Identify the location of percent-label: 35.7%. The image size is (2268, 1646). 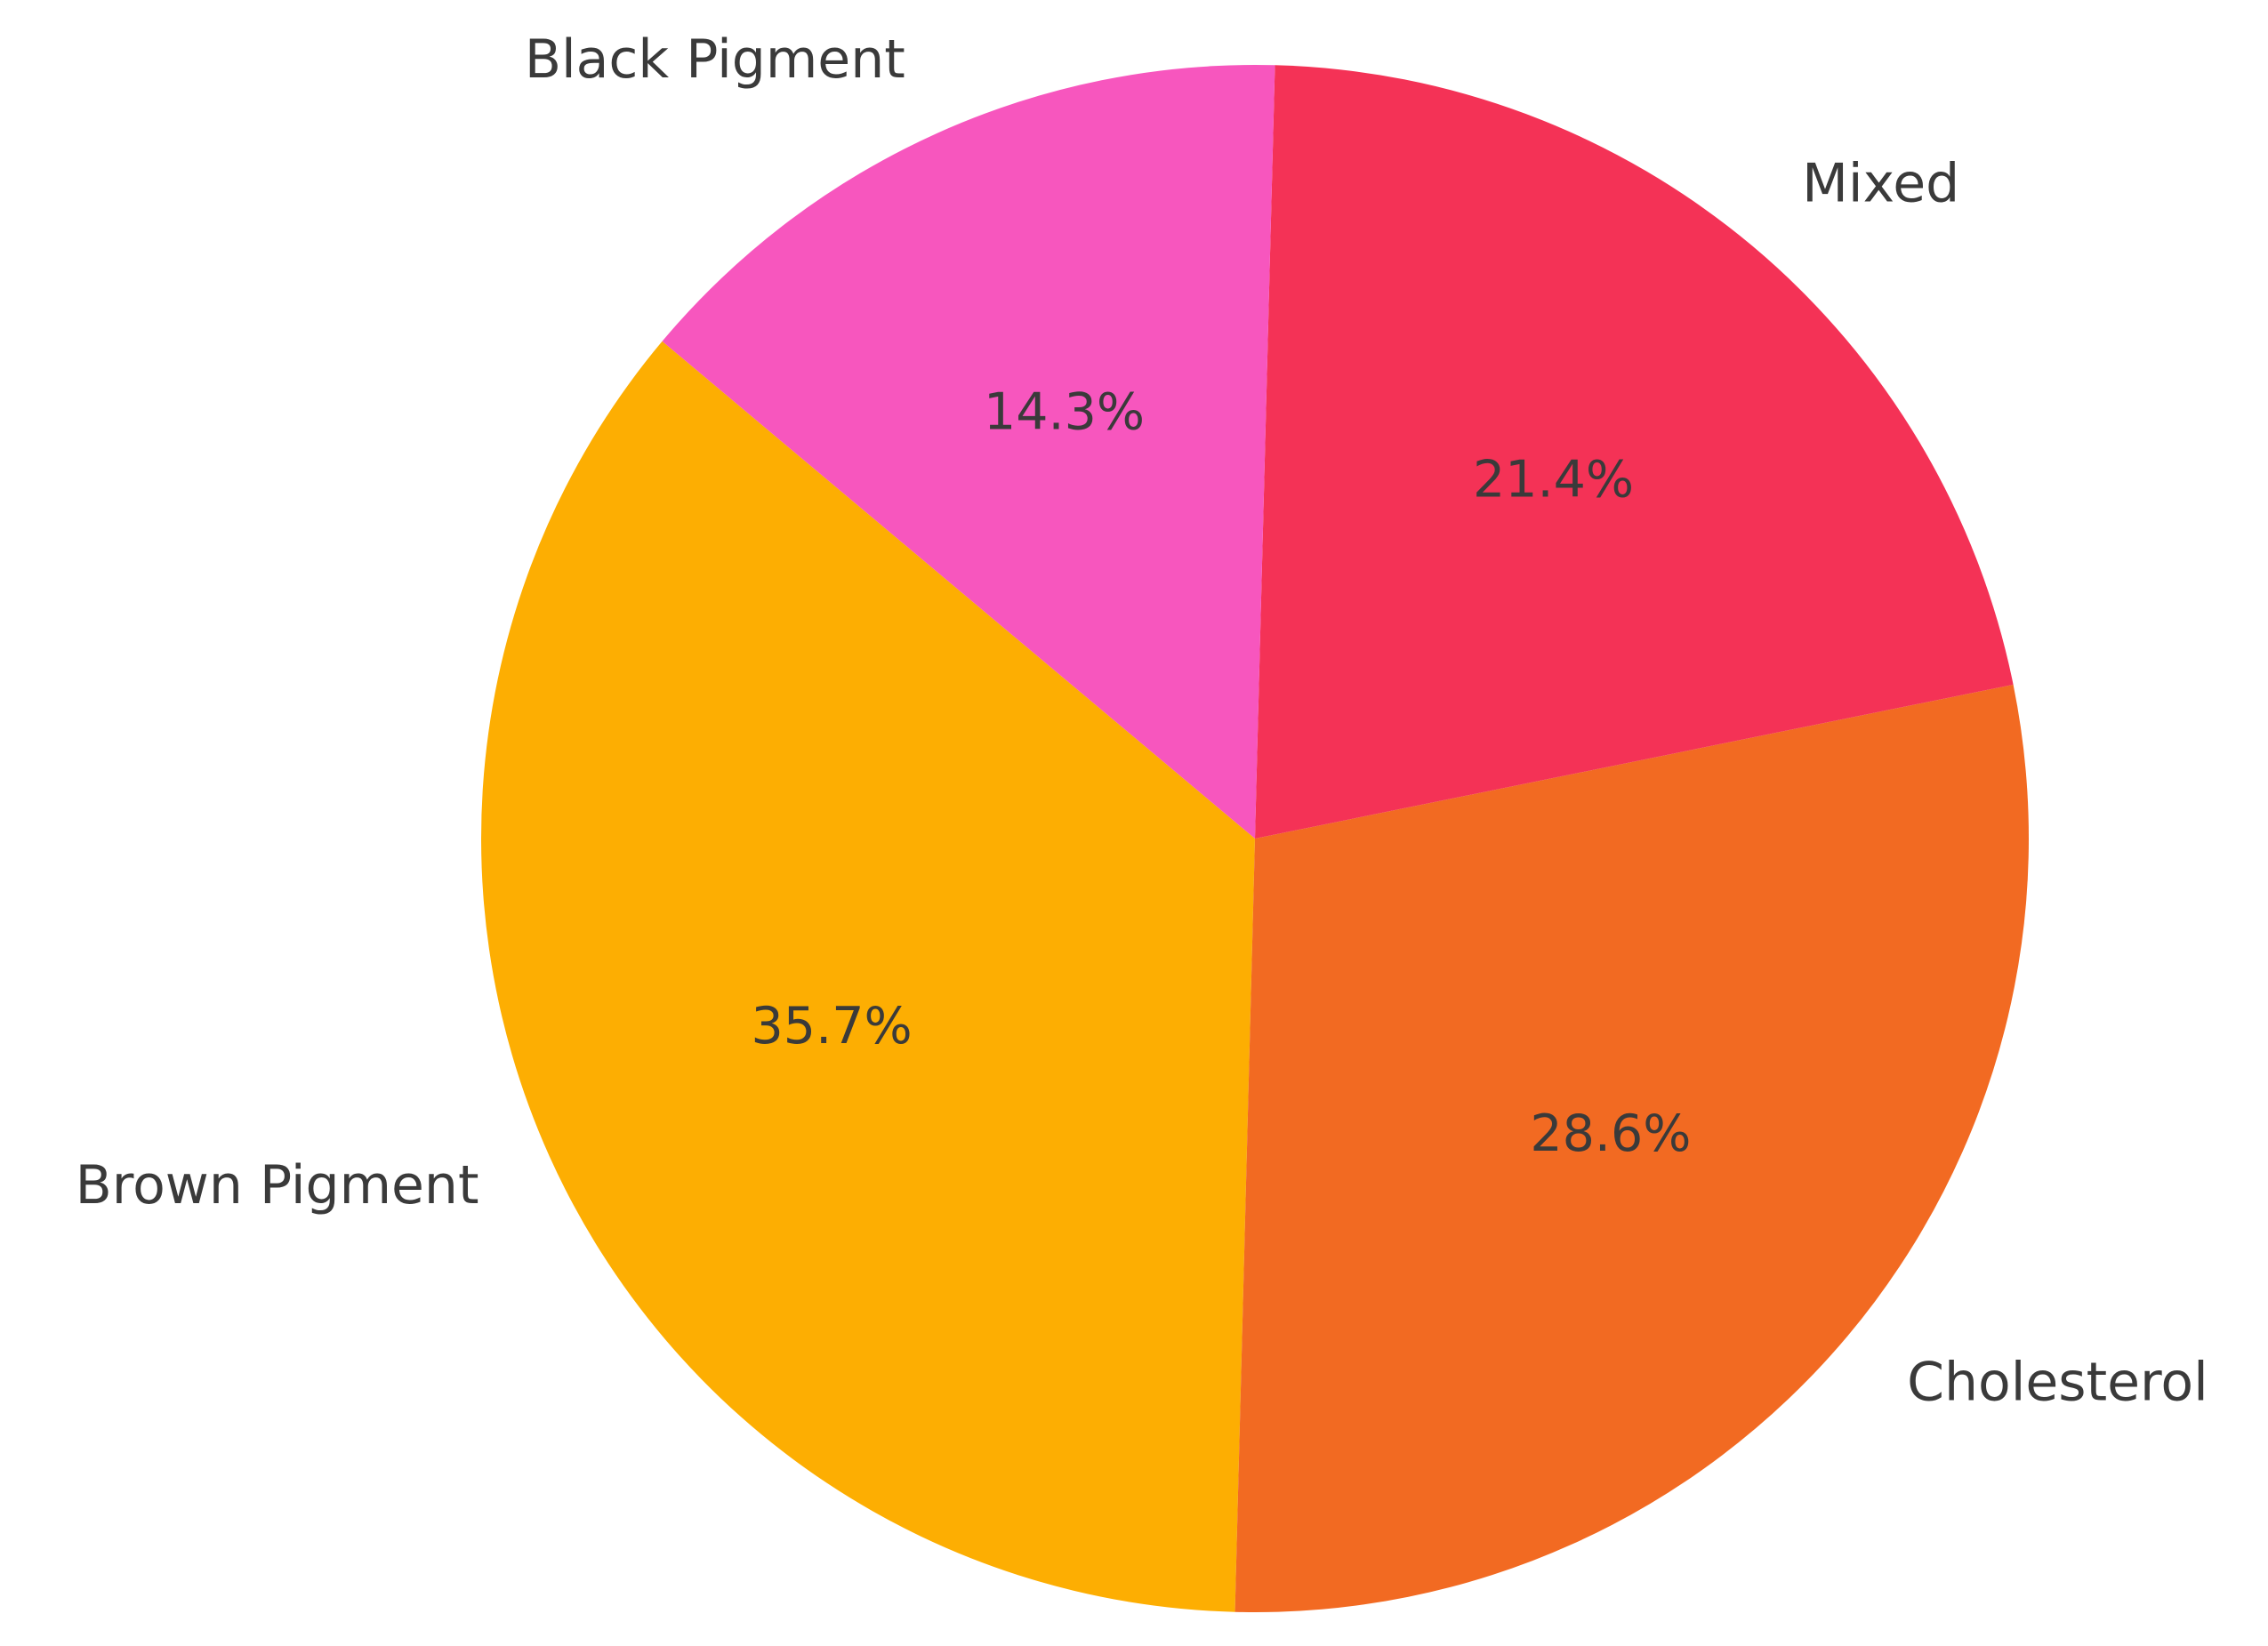
(832, 1026).